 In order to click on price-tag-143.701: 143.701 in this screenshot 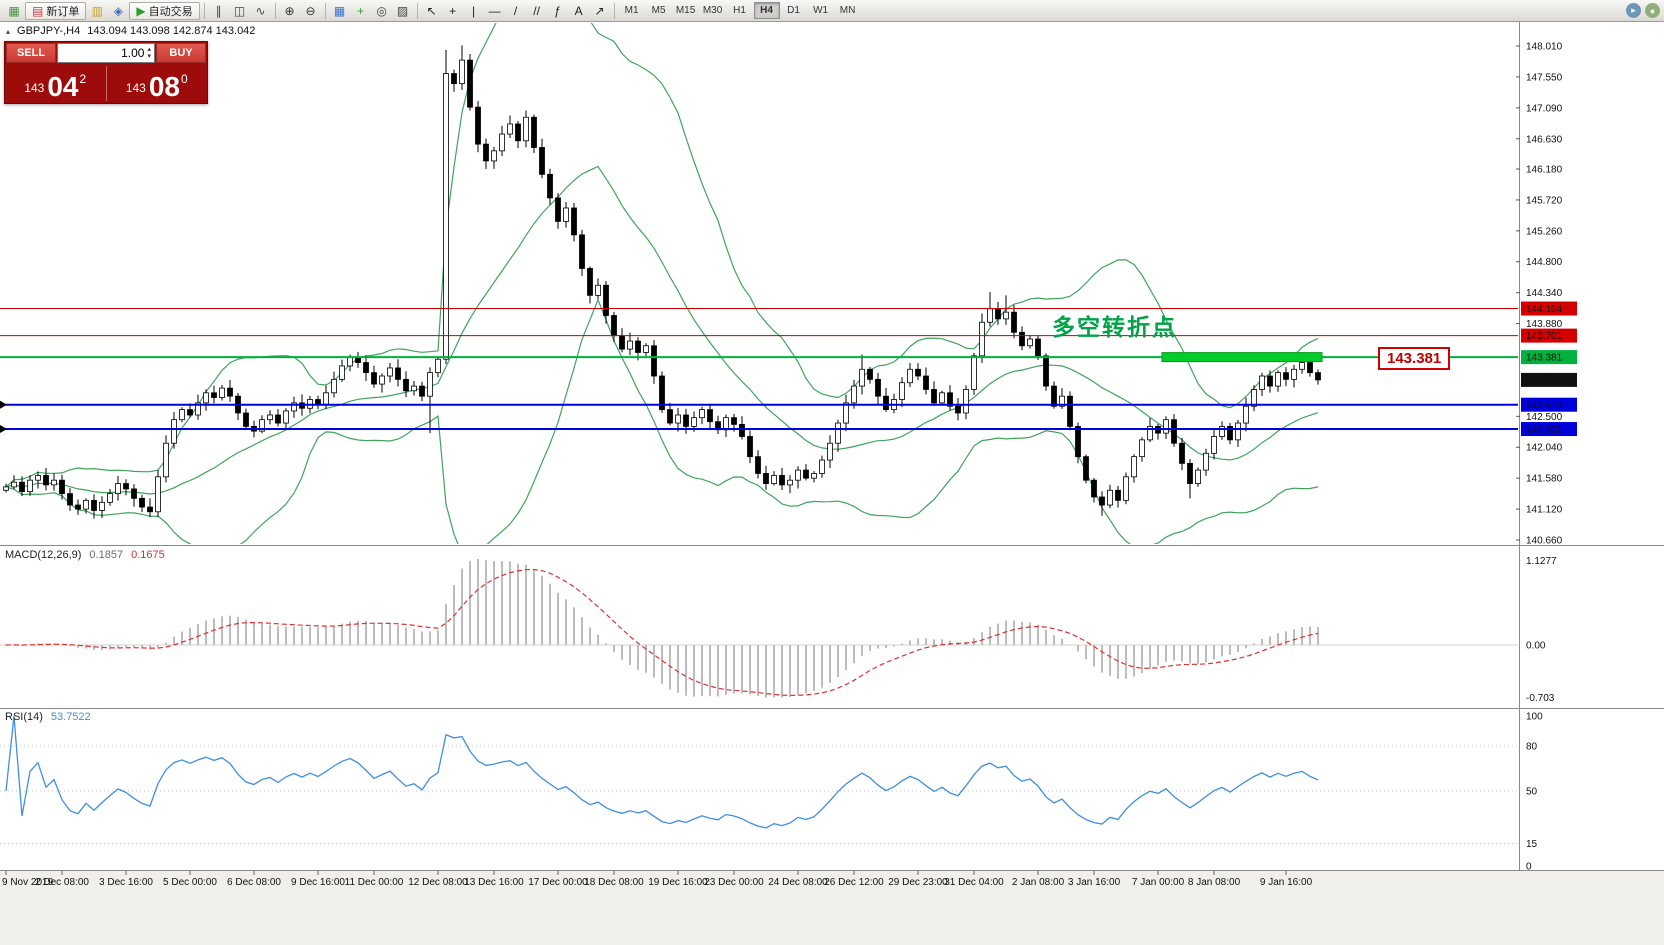, I will do `click(1549, 335)`.